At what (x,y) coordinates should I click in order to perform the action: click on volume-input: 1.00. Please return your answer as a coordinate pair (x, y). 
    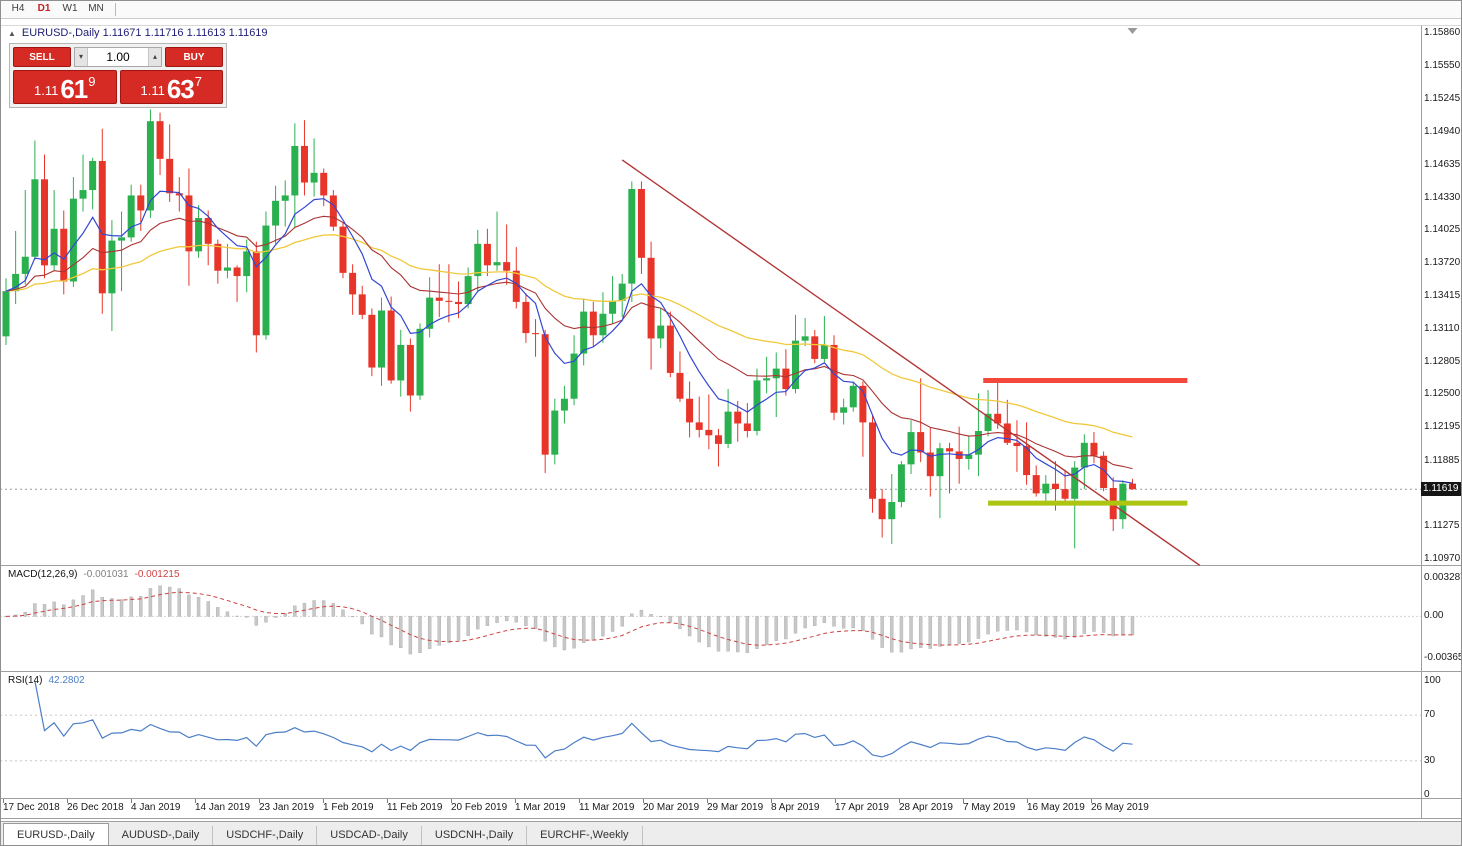
    Looking at the image, I should click on (118, 57).